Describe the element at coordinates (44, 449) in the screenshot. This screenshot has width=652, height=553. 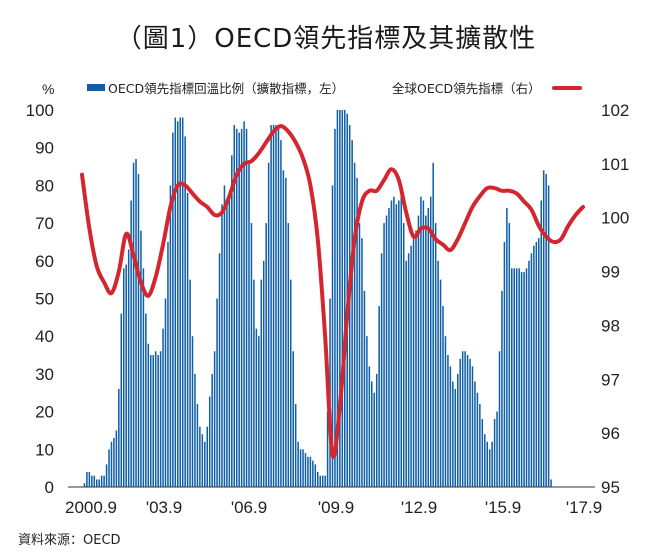
I see `left-tick-label: 10` at that location.